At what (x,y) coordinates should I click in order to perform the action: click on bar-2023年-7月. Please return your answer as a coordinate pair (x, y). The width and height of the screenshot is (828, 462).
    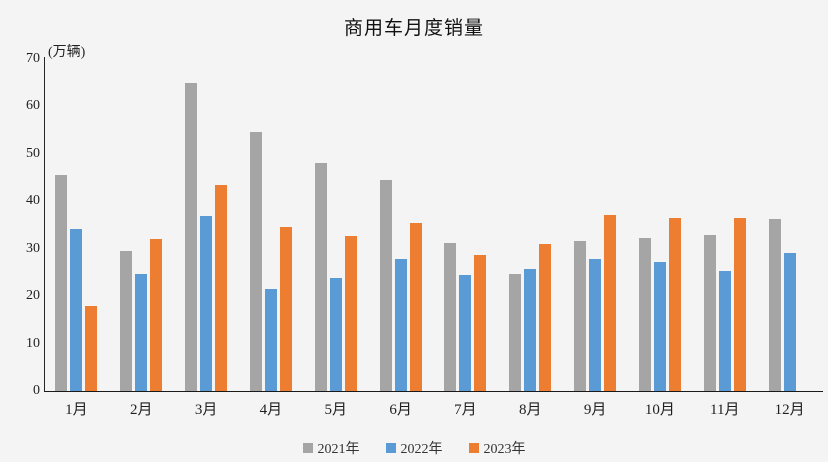
    Looking at the image, I should click on (480, 323).